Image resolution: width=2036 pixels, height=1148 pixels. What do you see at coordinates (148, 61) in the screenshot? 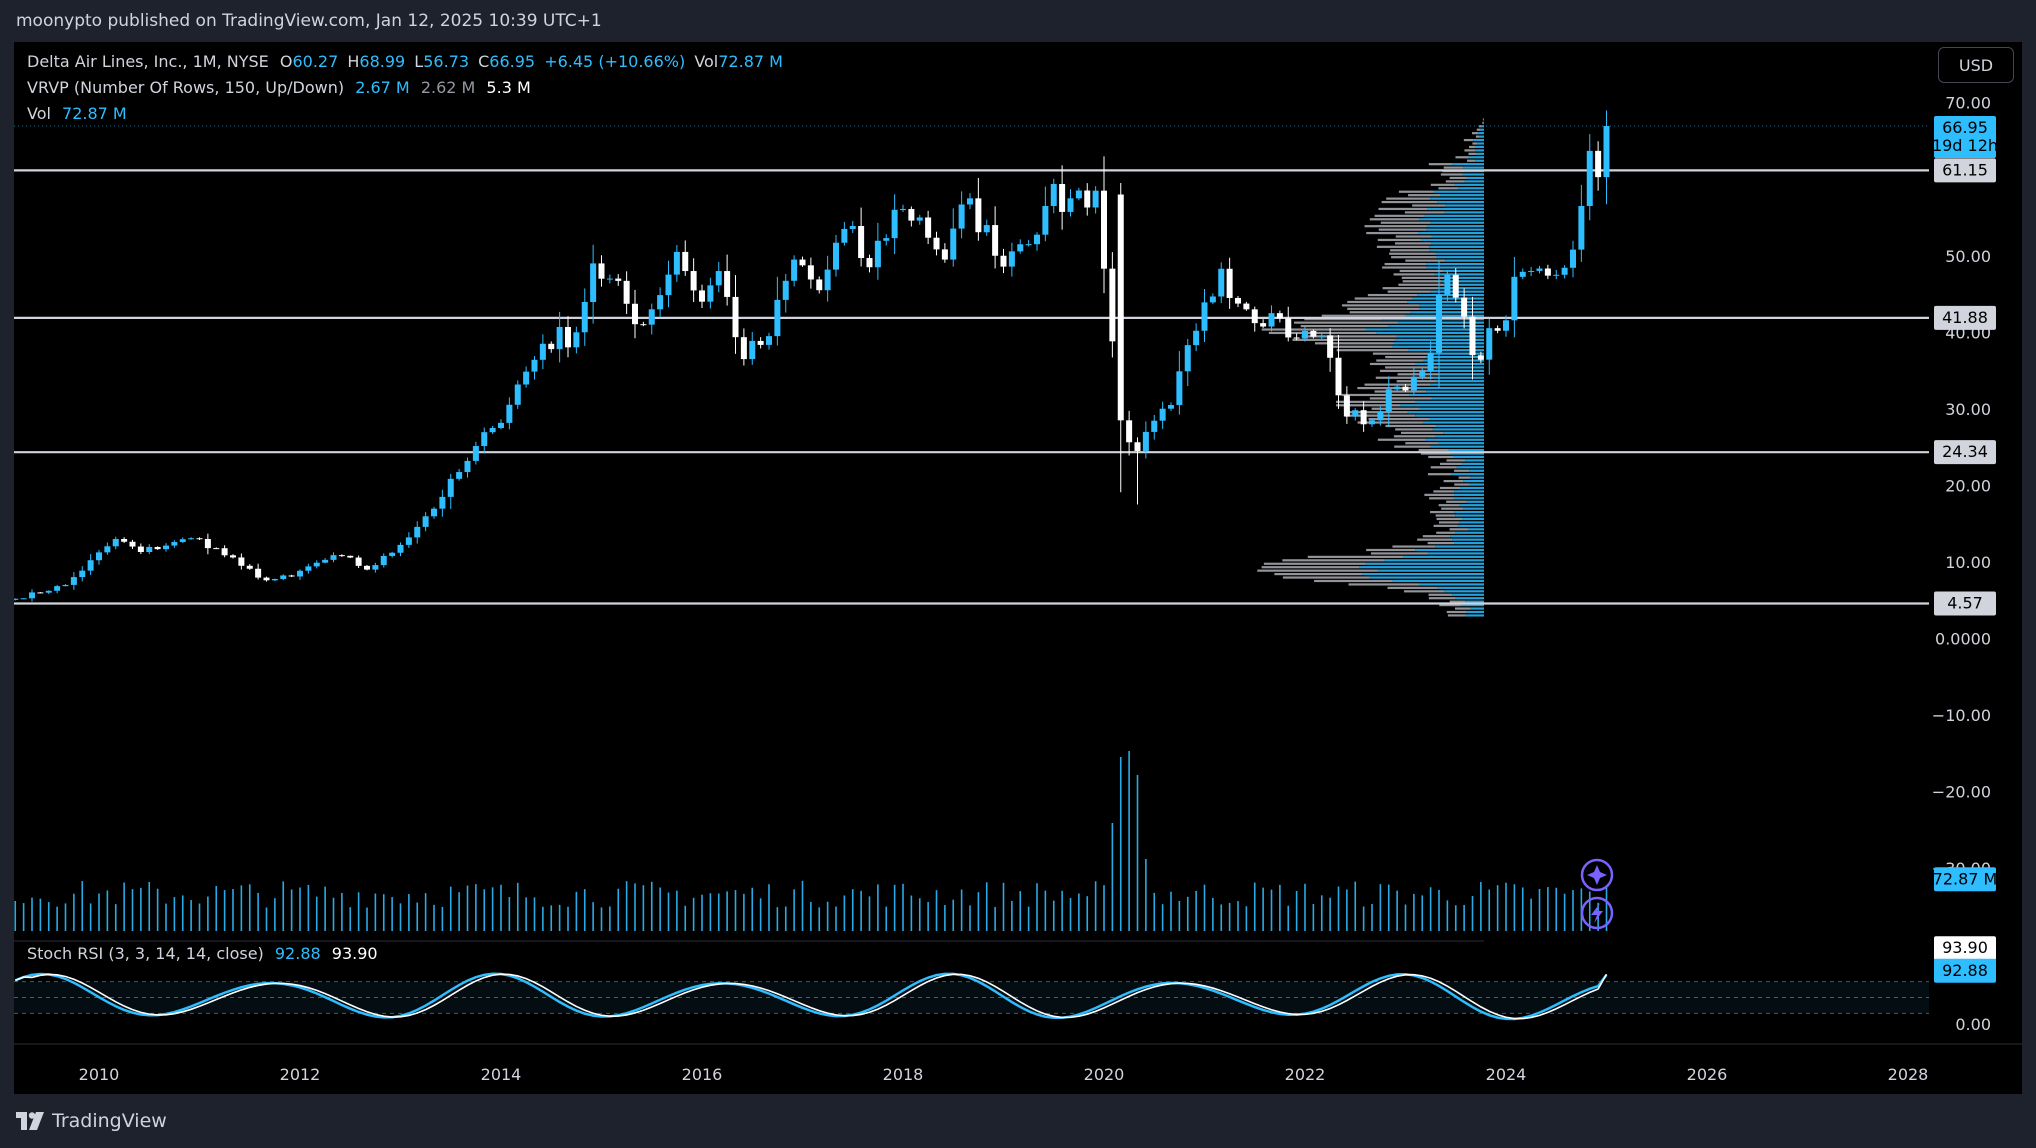
I see `symbol-title: Delta Air Lines, Inc., 1M, NYSE` at bounding box center [148, 61].